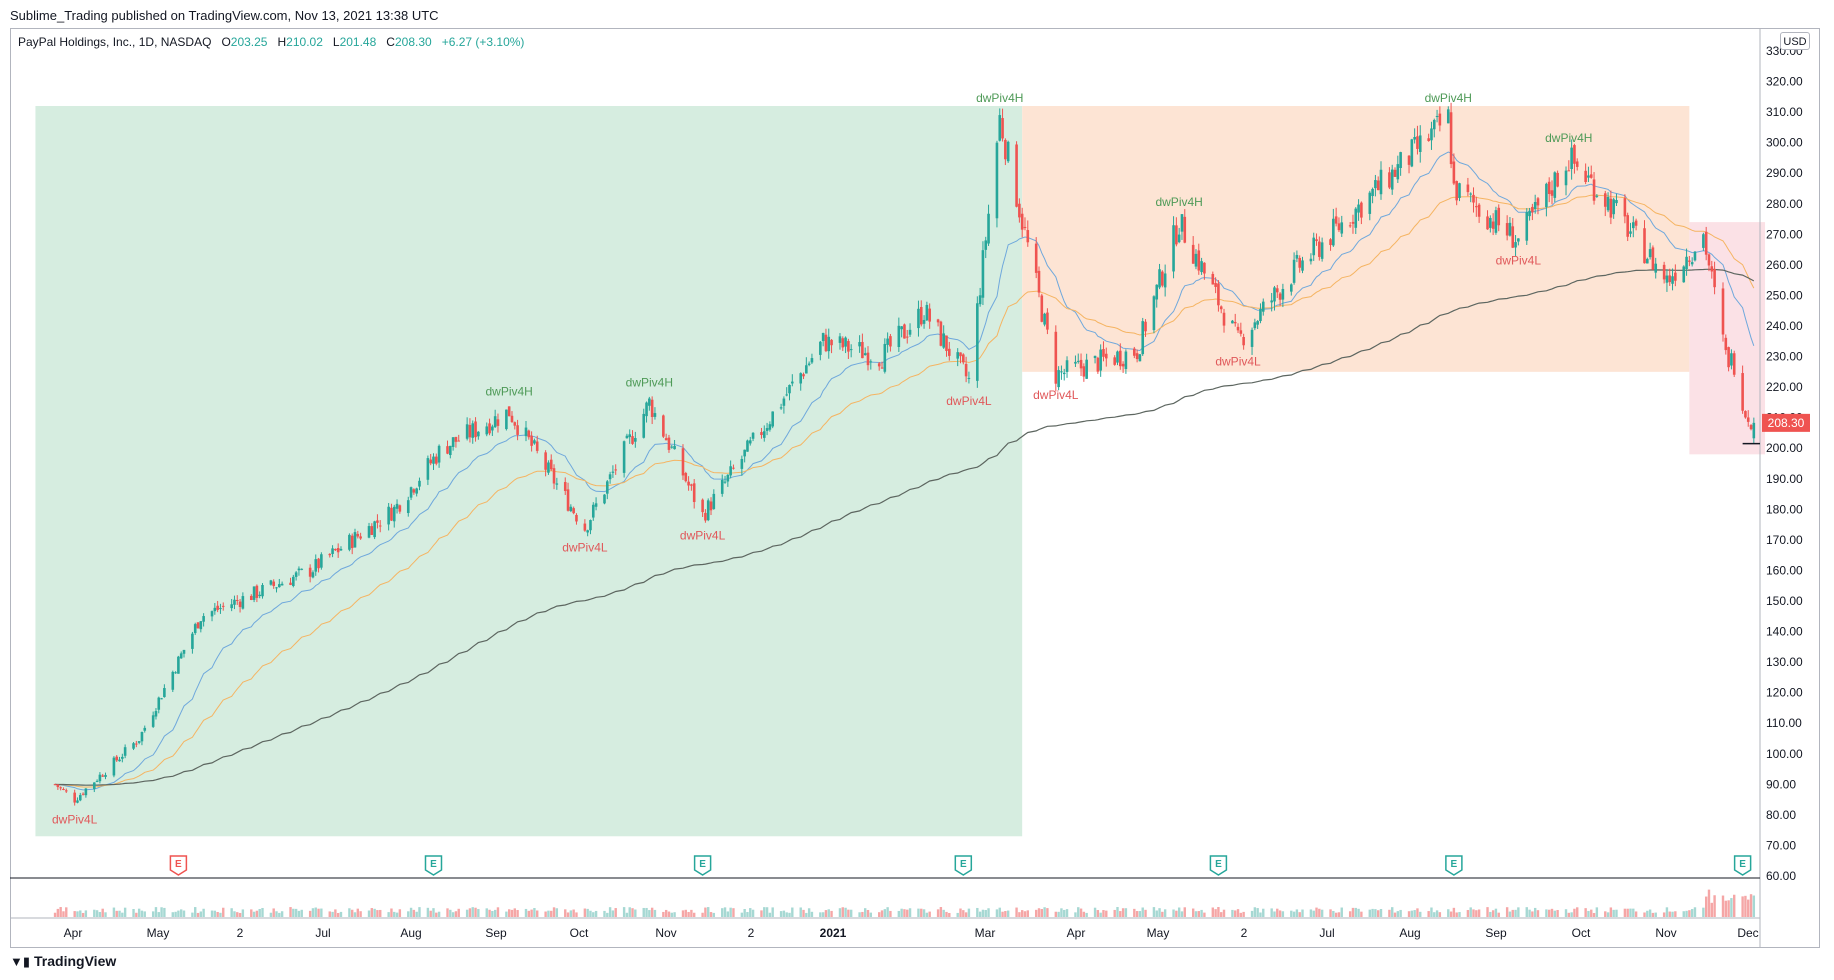 Image resolution: width=1834 pixels, height=980 pixels. Describe the element at coordinates (1784, 570) in the screenshot. I see `price-tick-label: 160.00` at that location.